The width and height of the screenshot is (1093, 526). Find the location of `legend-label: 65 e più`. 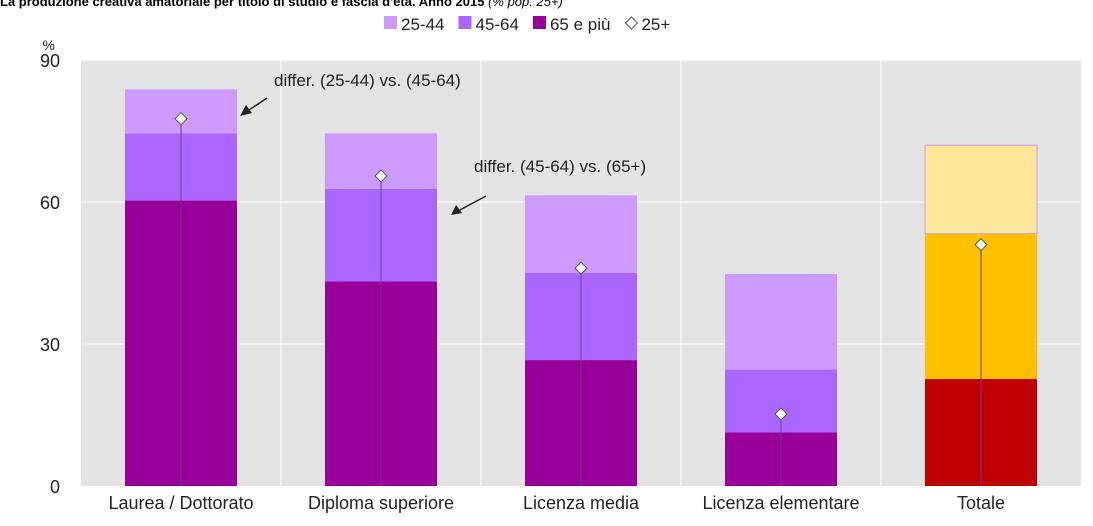

legend-label: 65 e più is located at coordinates (580, 24).